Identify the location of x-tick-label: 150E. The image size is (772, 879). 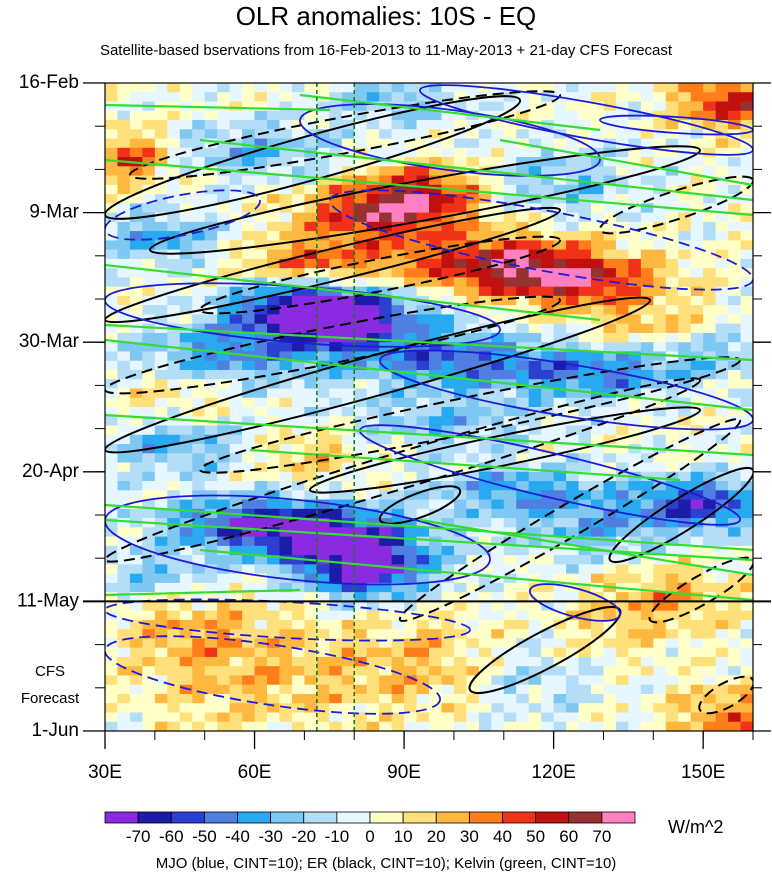
(703, 772).